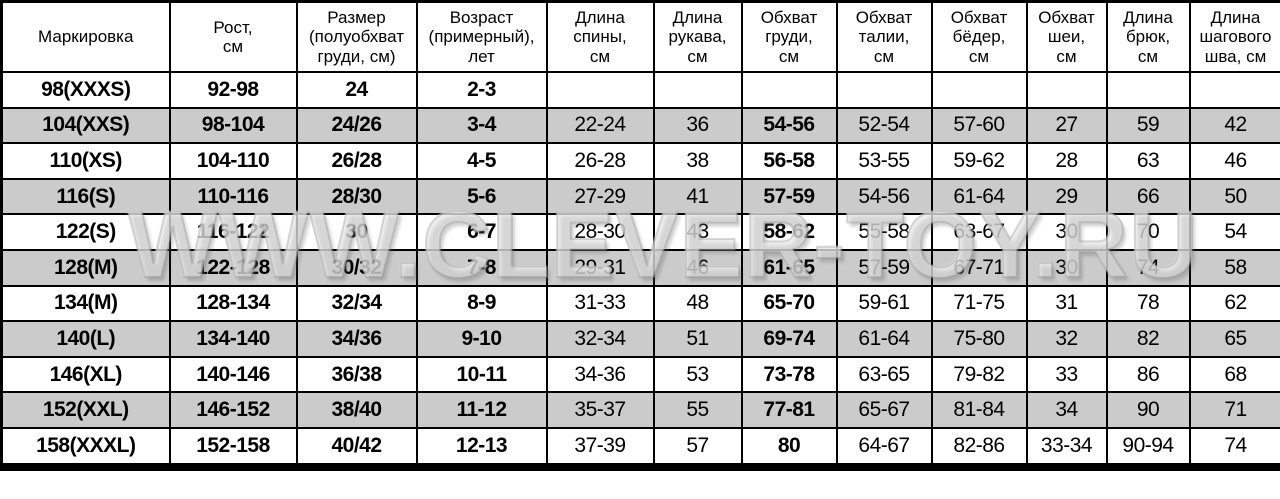 This screenshot has height=499, width=1280. What do you see at coordinates (85, 303) in the screenshot?
I see `table-cell: 134(M)` at bounding box center [85, 303].